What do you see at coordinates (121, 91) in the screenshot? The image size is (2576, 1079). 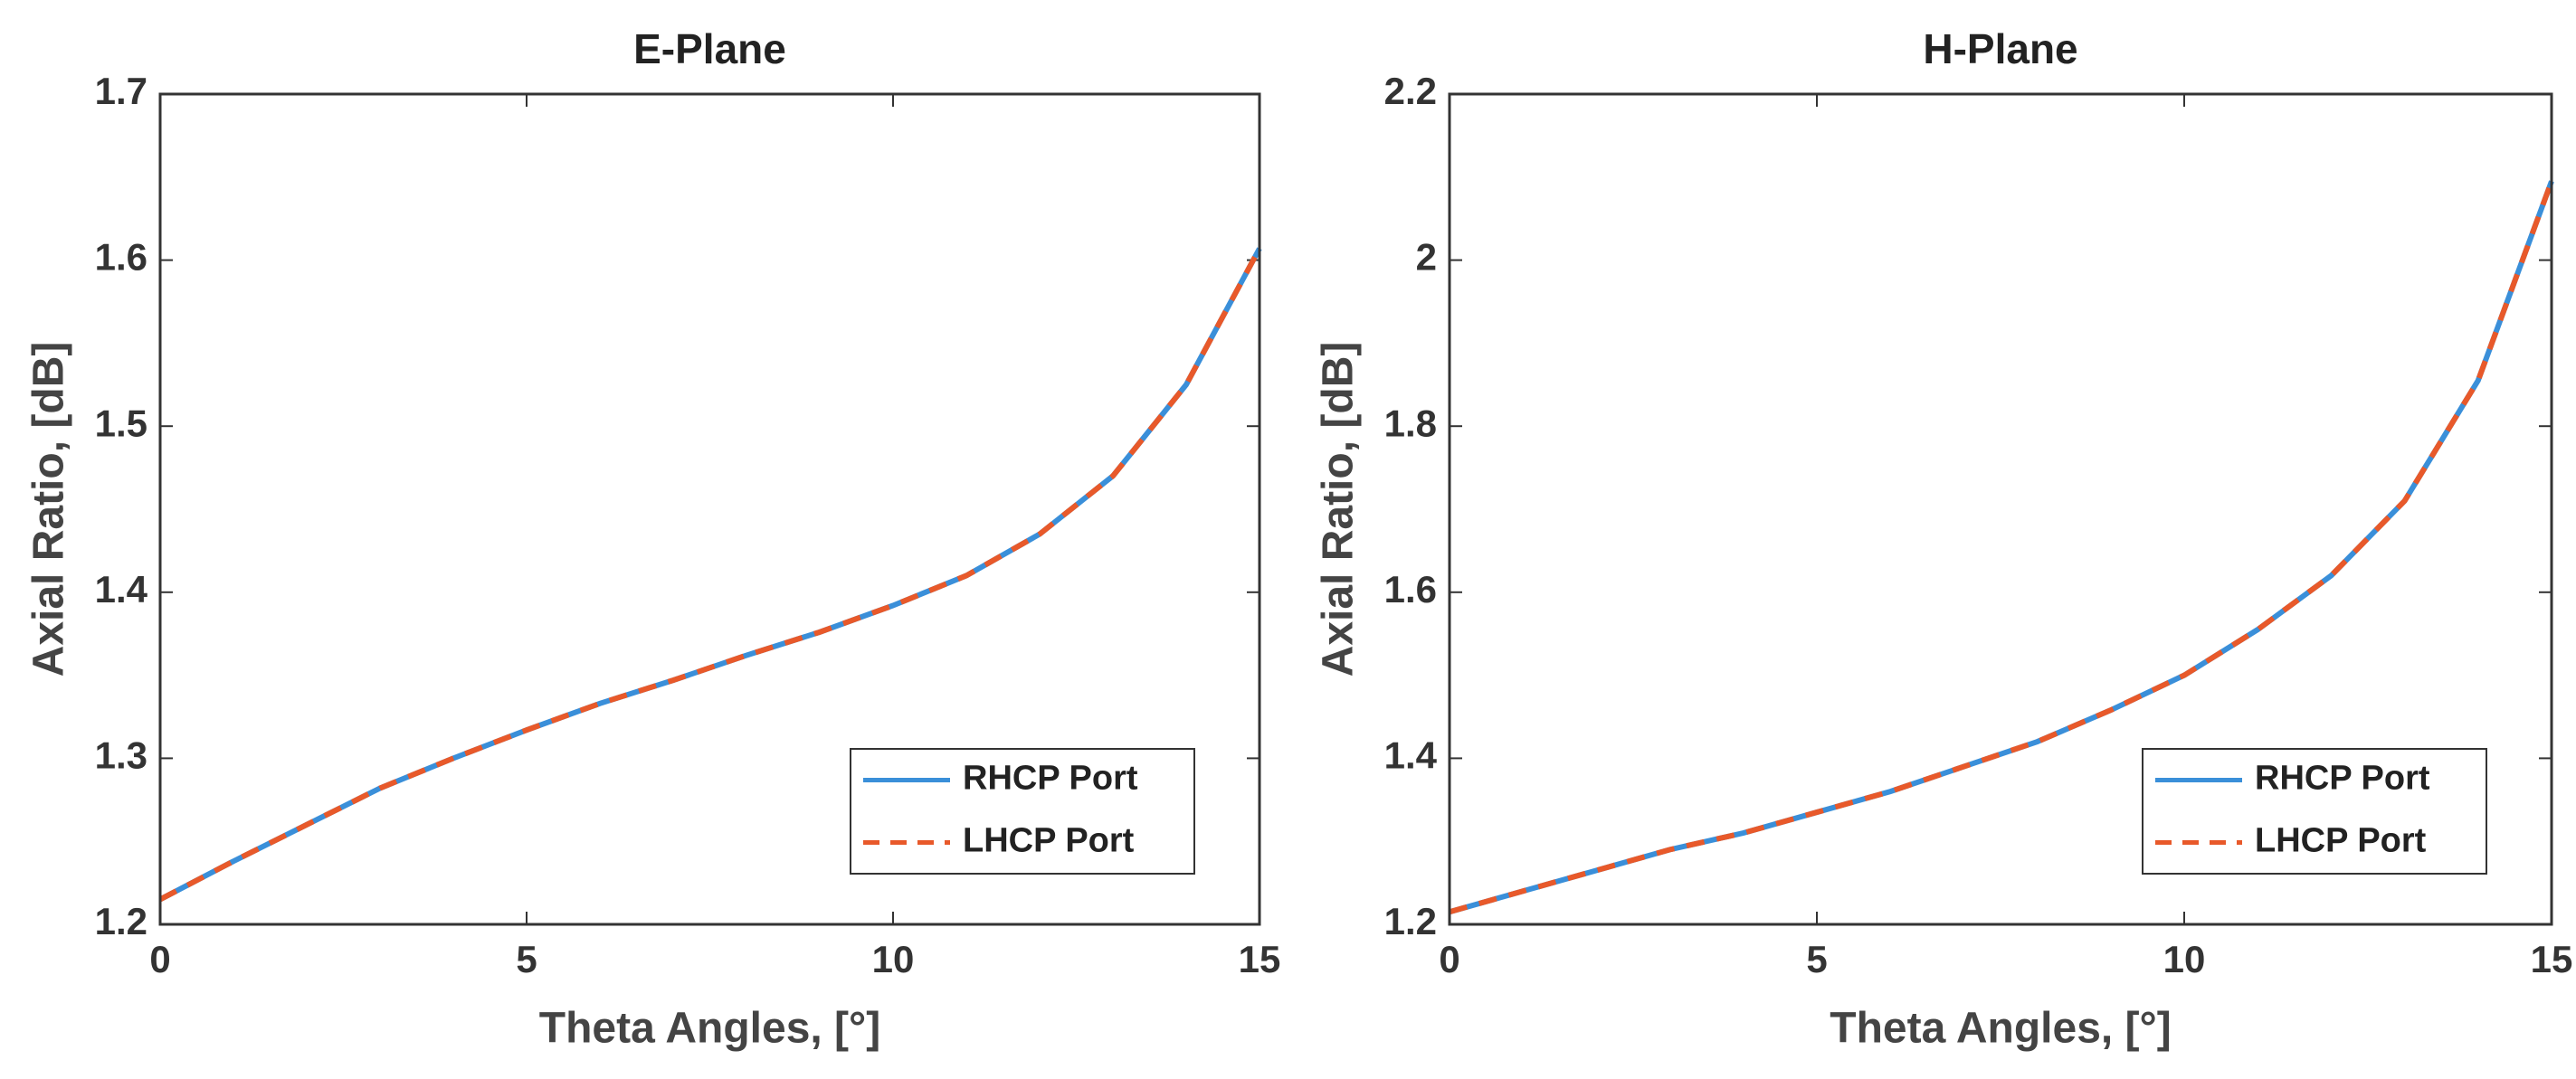 I see `y-tick-label: 1.7` at bounding box center [121, 91].